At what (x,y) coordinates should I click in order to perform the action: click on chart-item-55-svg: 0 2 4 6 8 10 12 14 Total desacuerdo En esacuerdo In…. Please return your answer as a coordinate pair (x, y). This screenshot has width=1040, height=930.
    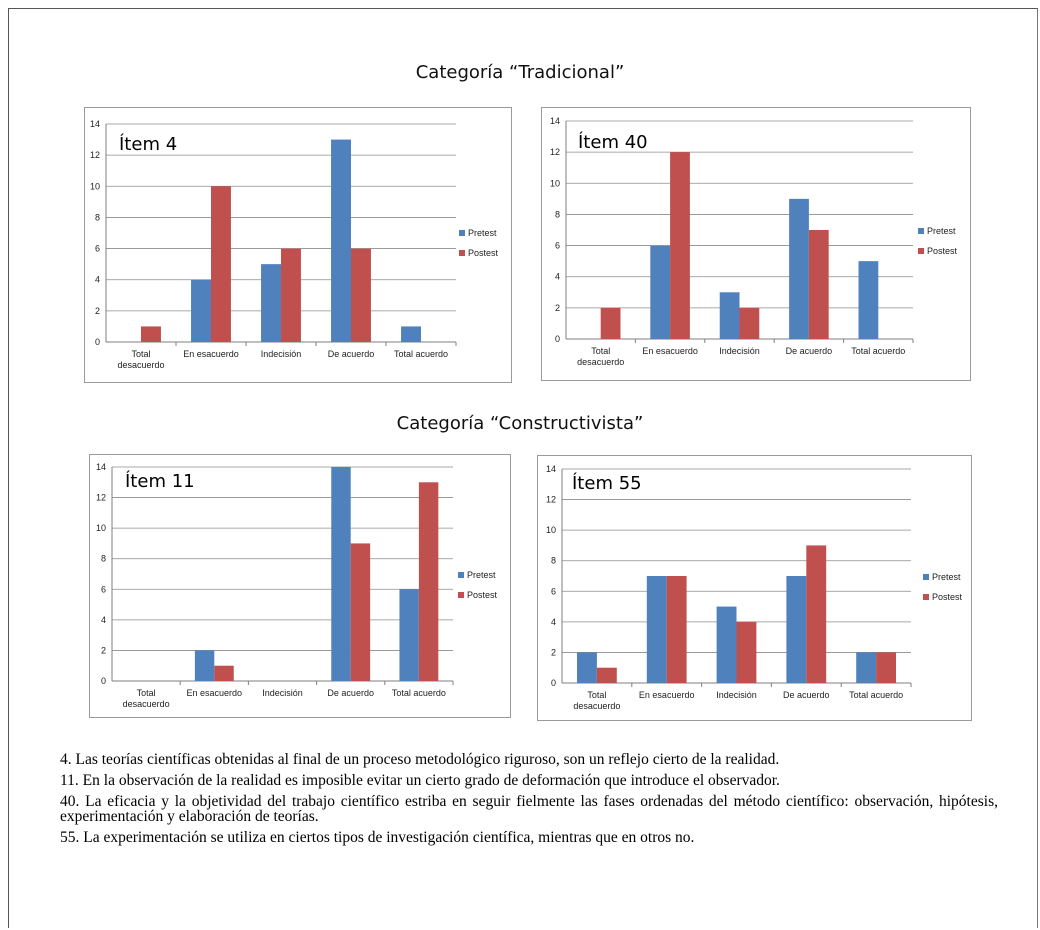
    Looking at the image, I should click on (754, 587).